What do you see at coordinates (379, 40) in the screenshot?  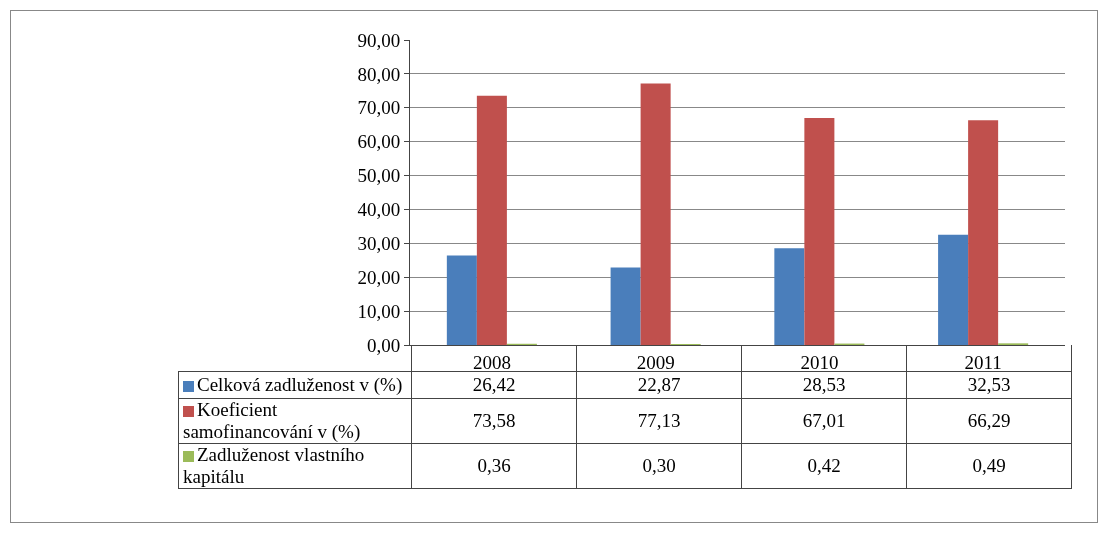 I see `y-tick-label: 90,00` at bounding box center [379, 40].